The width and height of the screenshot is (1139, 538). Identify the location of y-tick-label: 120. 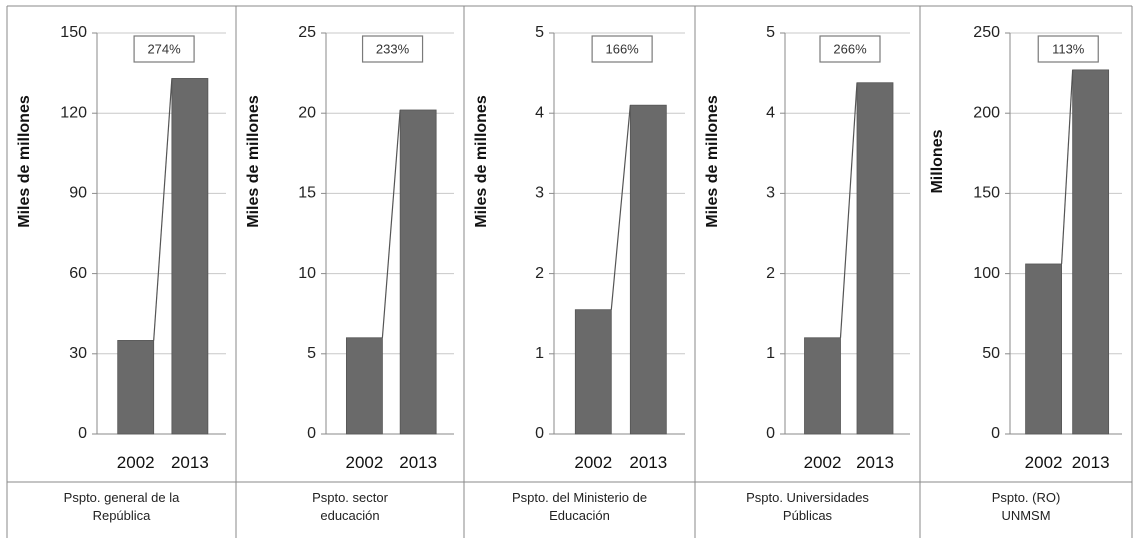
(73, 112).